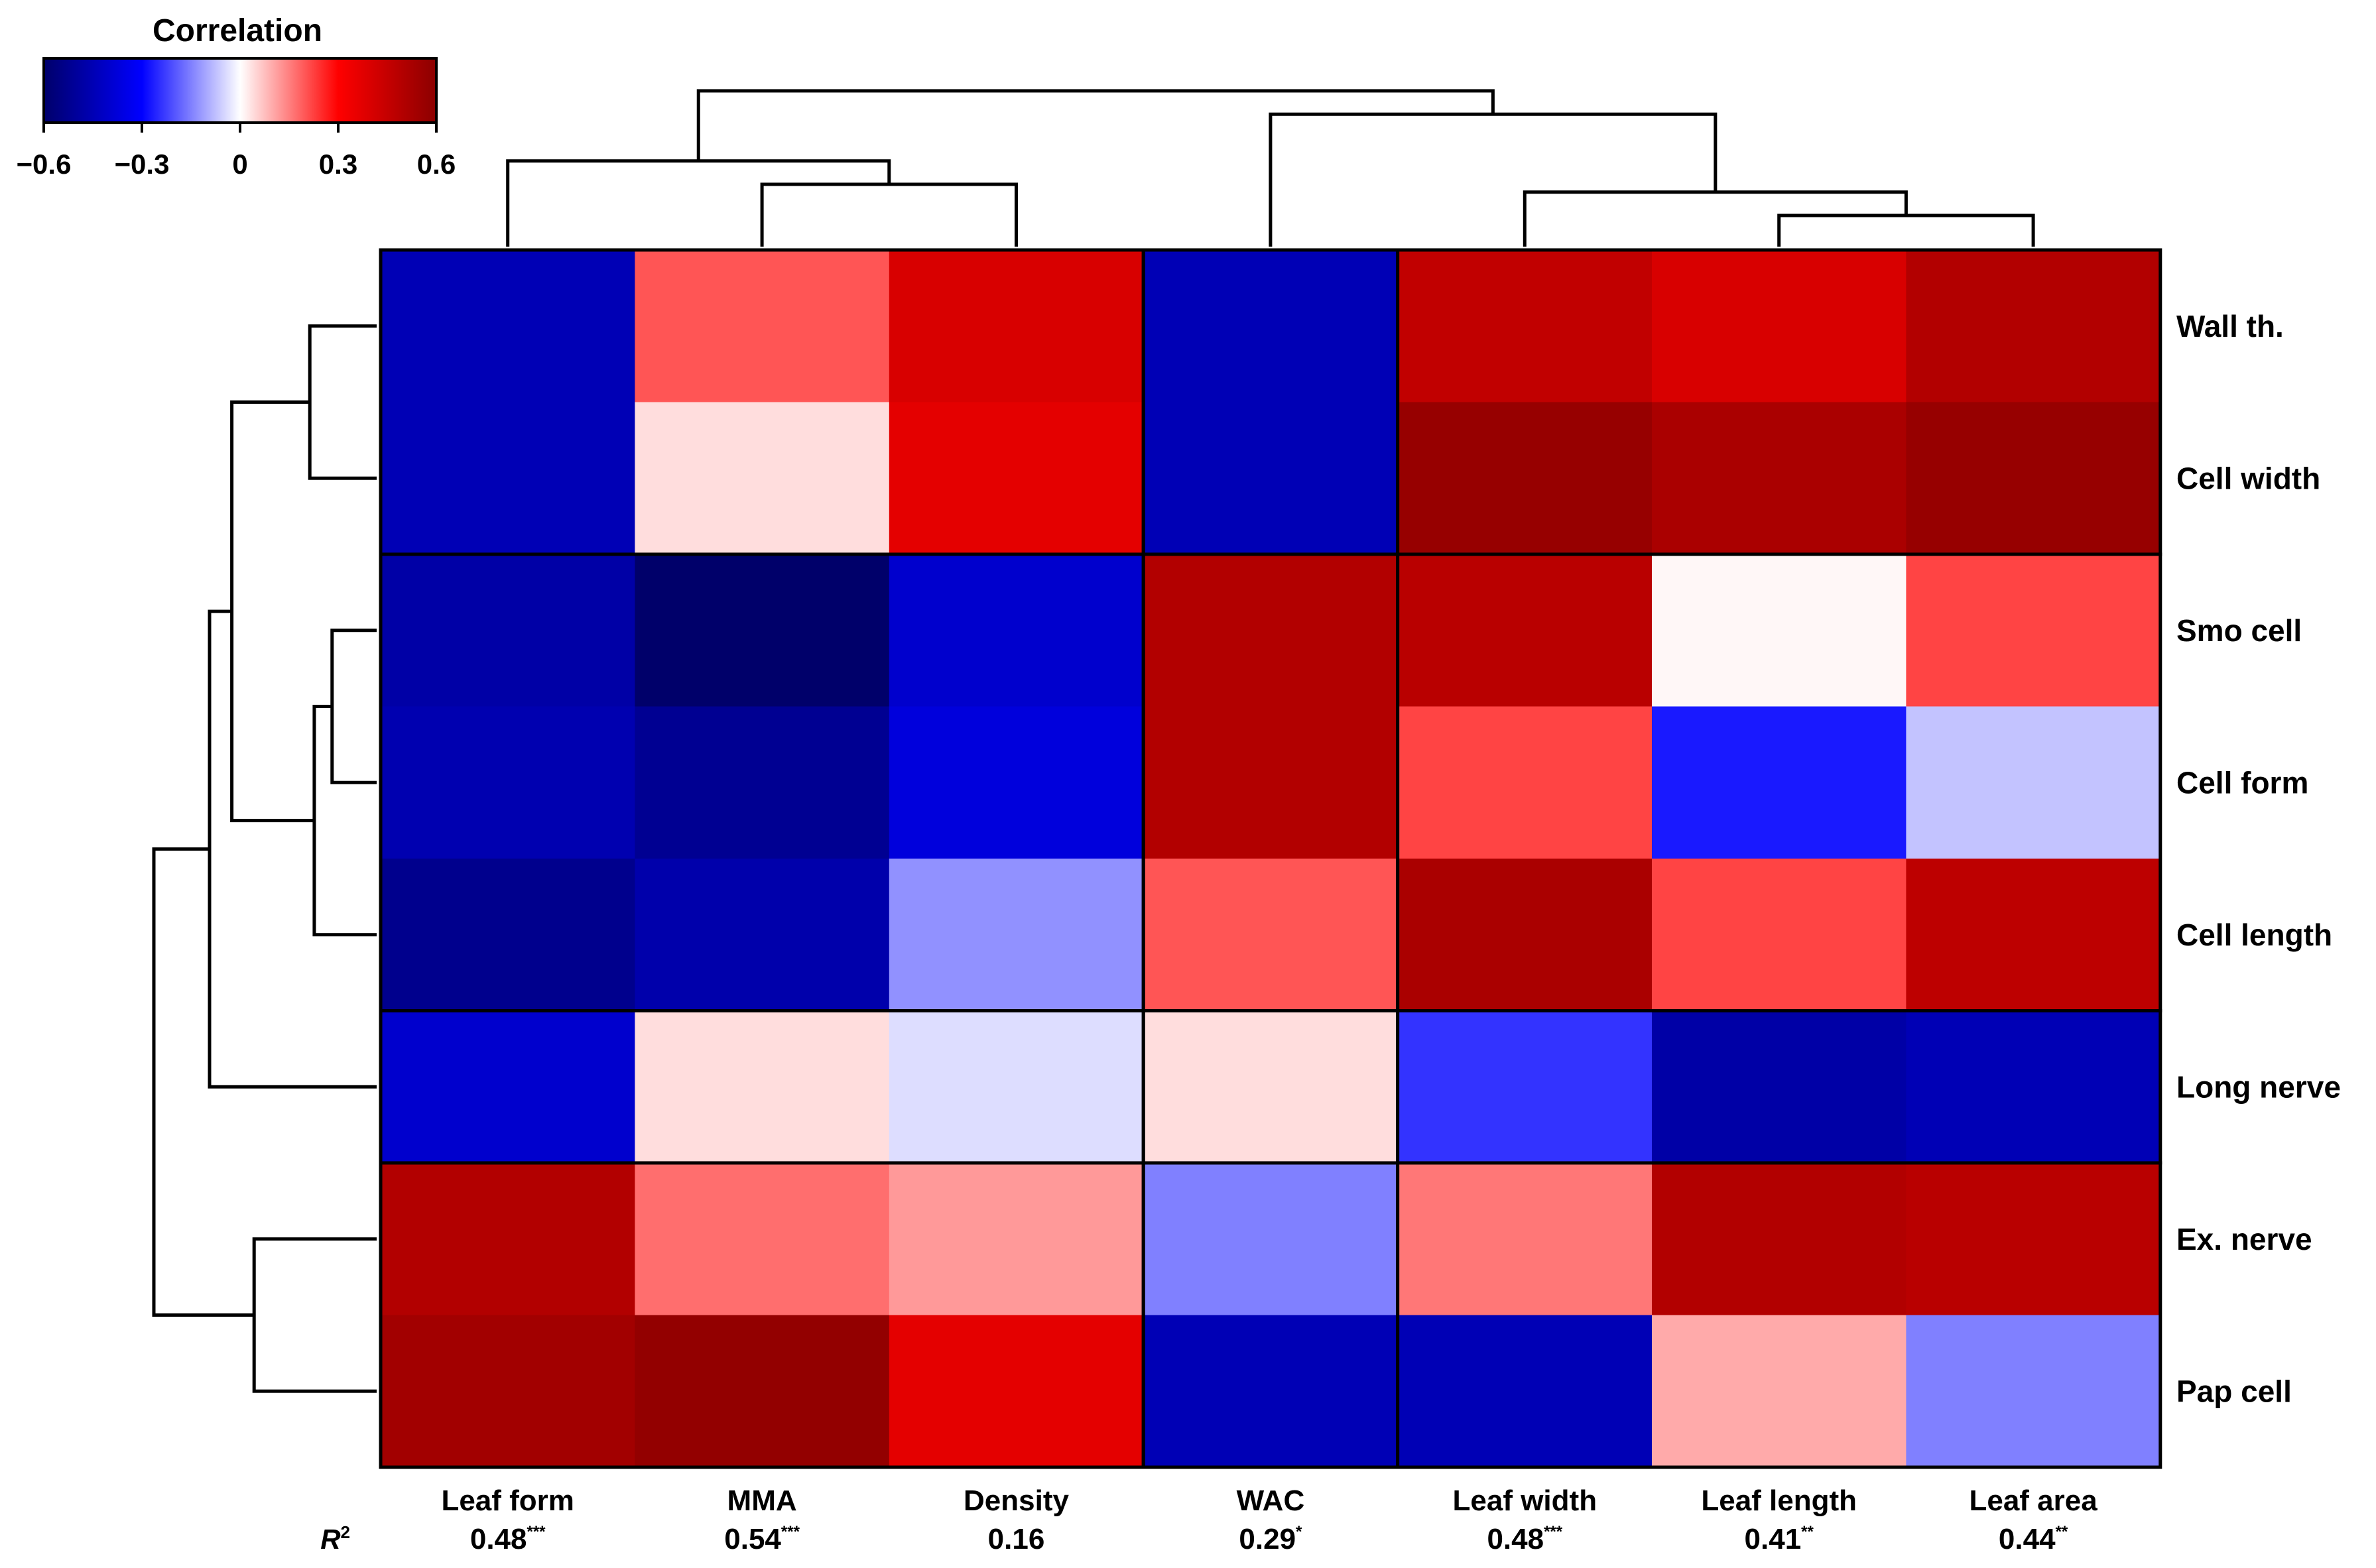 Image resolution: width=2376 pixels, height=1568 pixels. What do you see at coordinates (1525, 630) in the screenshot?
I see `heatmap-cell-r2-c4` at bounding box center [1525, 630].